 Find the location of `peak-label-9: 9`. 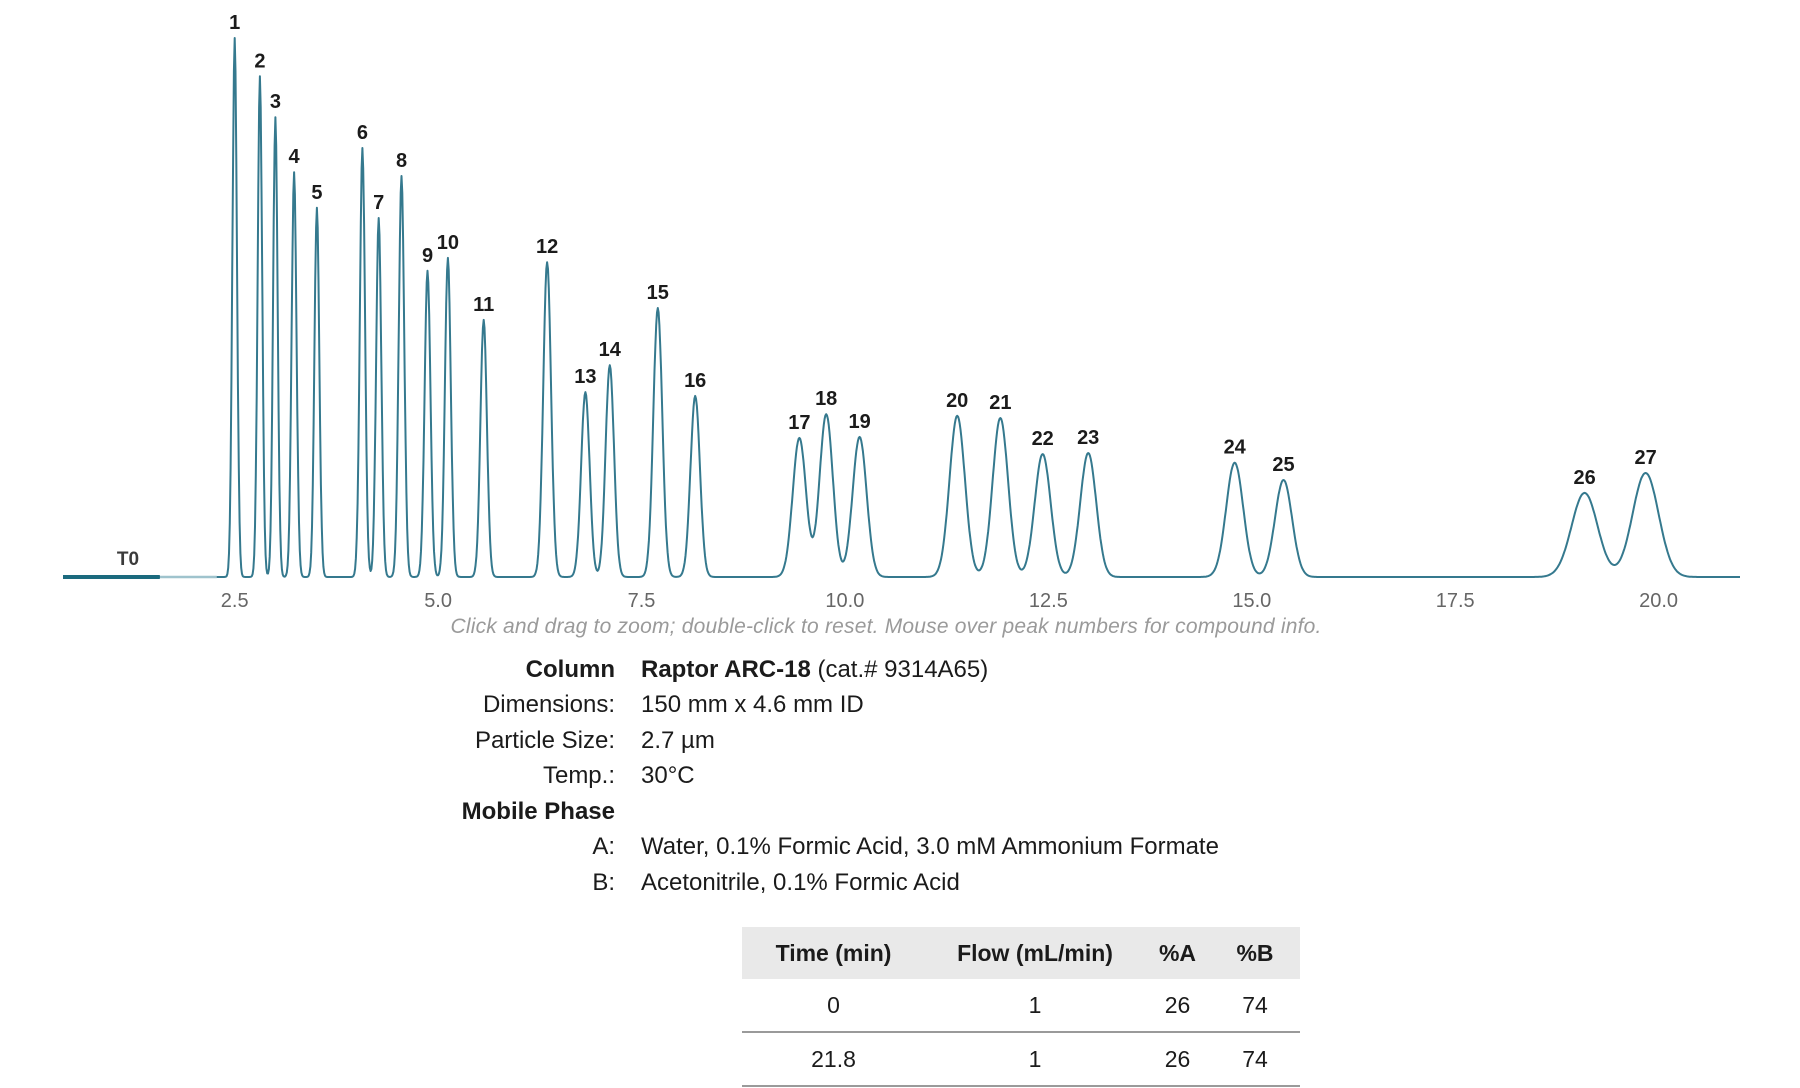

peak-label-9: 9 is located at coordinates (427, 256).